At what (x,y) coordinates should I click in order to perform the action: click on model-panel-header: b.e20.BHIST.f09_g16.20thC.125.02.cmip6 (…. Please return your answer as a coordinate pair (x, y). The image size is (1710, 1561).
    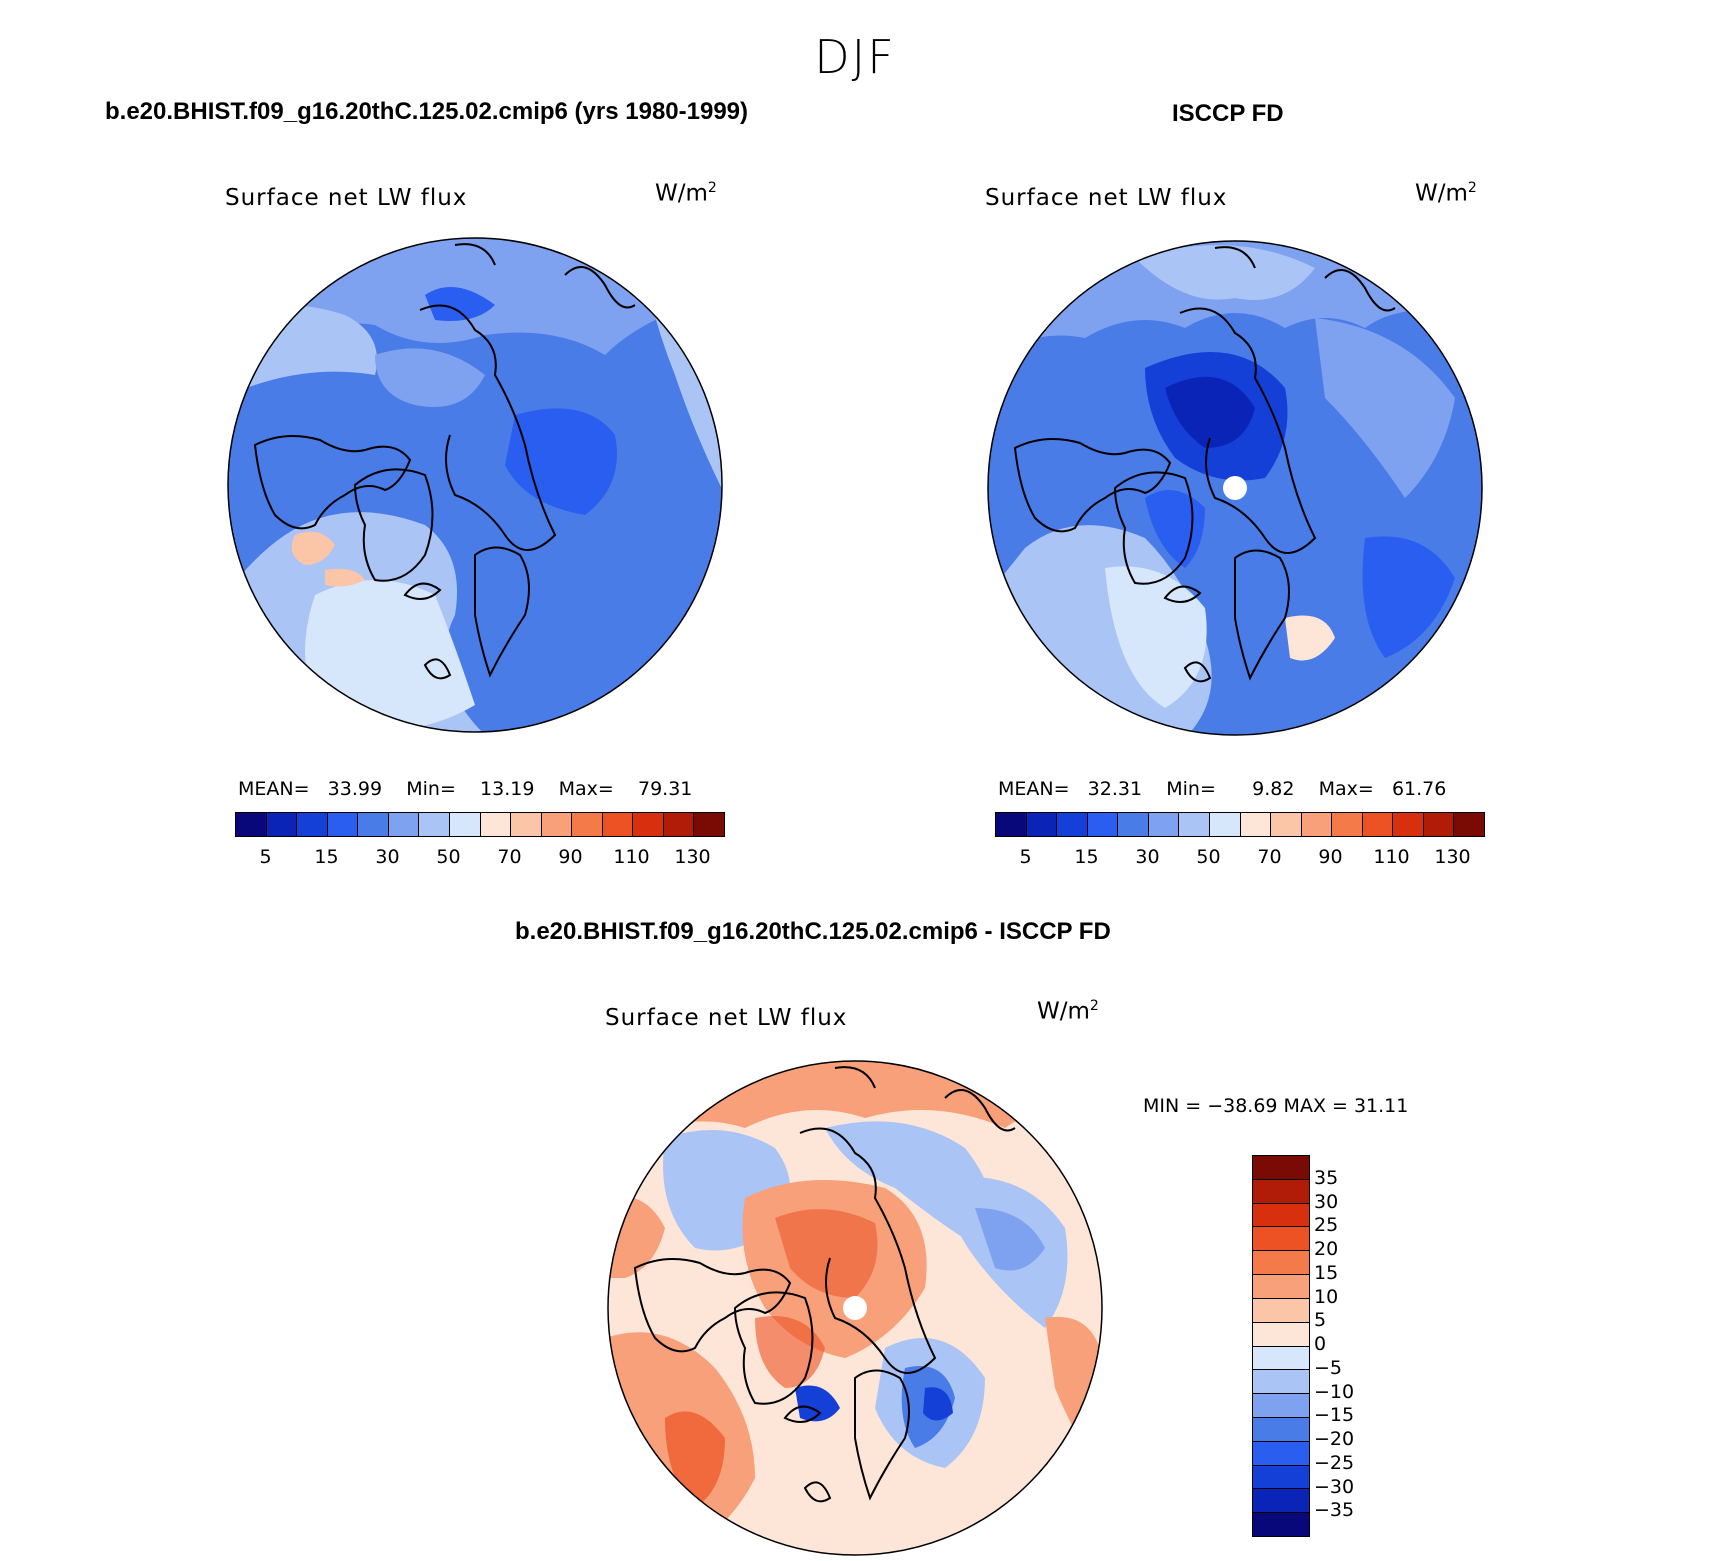
    Looking at the image, I should click on (427, 111).